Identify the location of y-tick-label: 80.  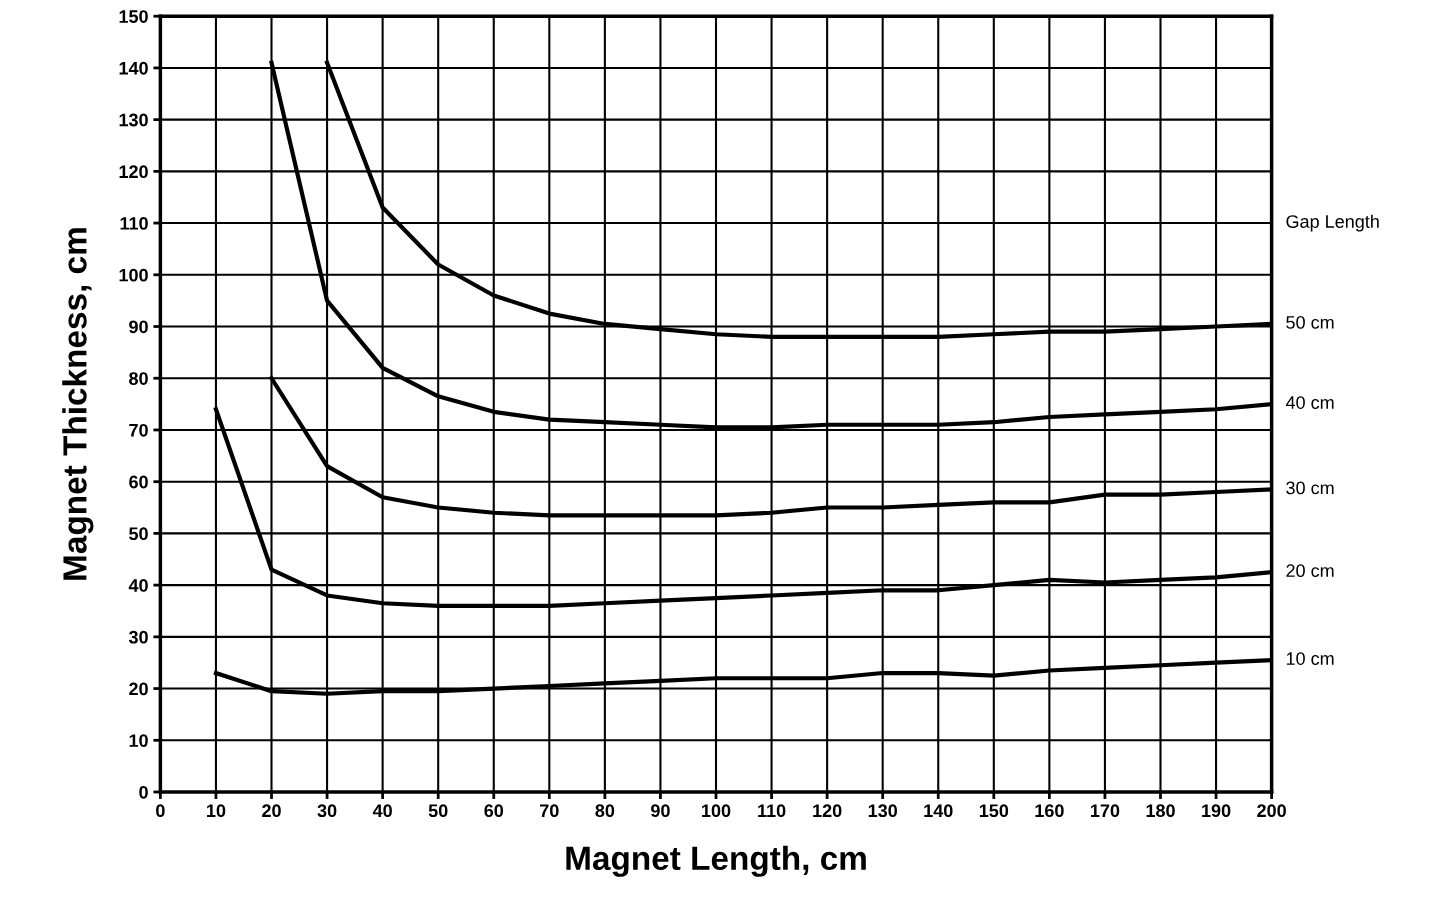
(138, 378).